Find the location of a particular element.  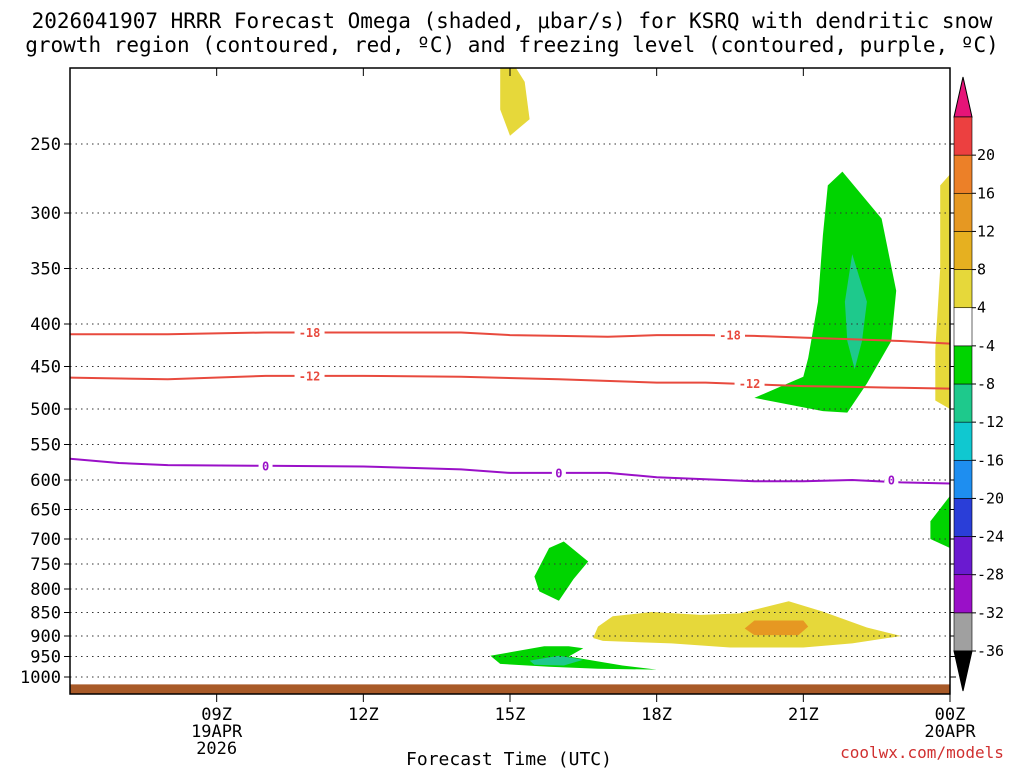

y-tick-label-450: 450 is located at coordinates (45, 368).